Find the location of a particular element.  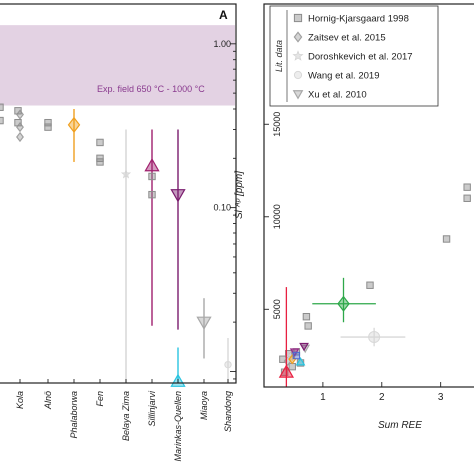

category-label: Marinkas-Quellen is located at coordinates (178, 426).